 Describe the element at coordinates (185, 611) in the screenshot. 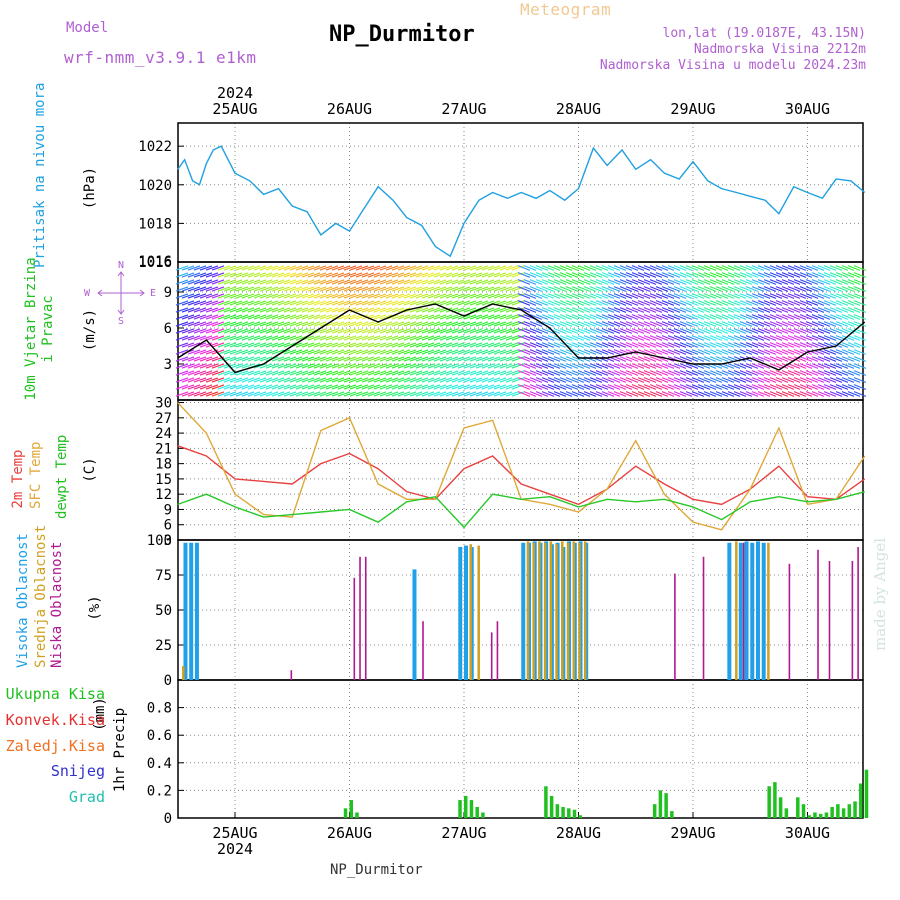

I see `cloud-bar-visoka-oblacnost` at that location.